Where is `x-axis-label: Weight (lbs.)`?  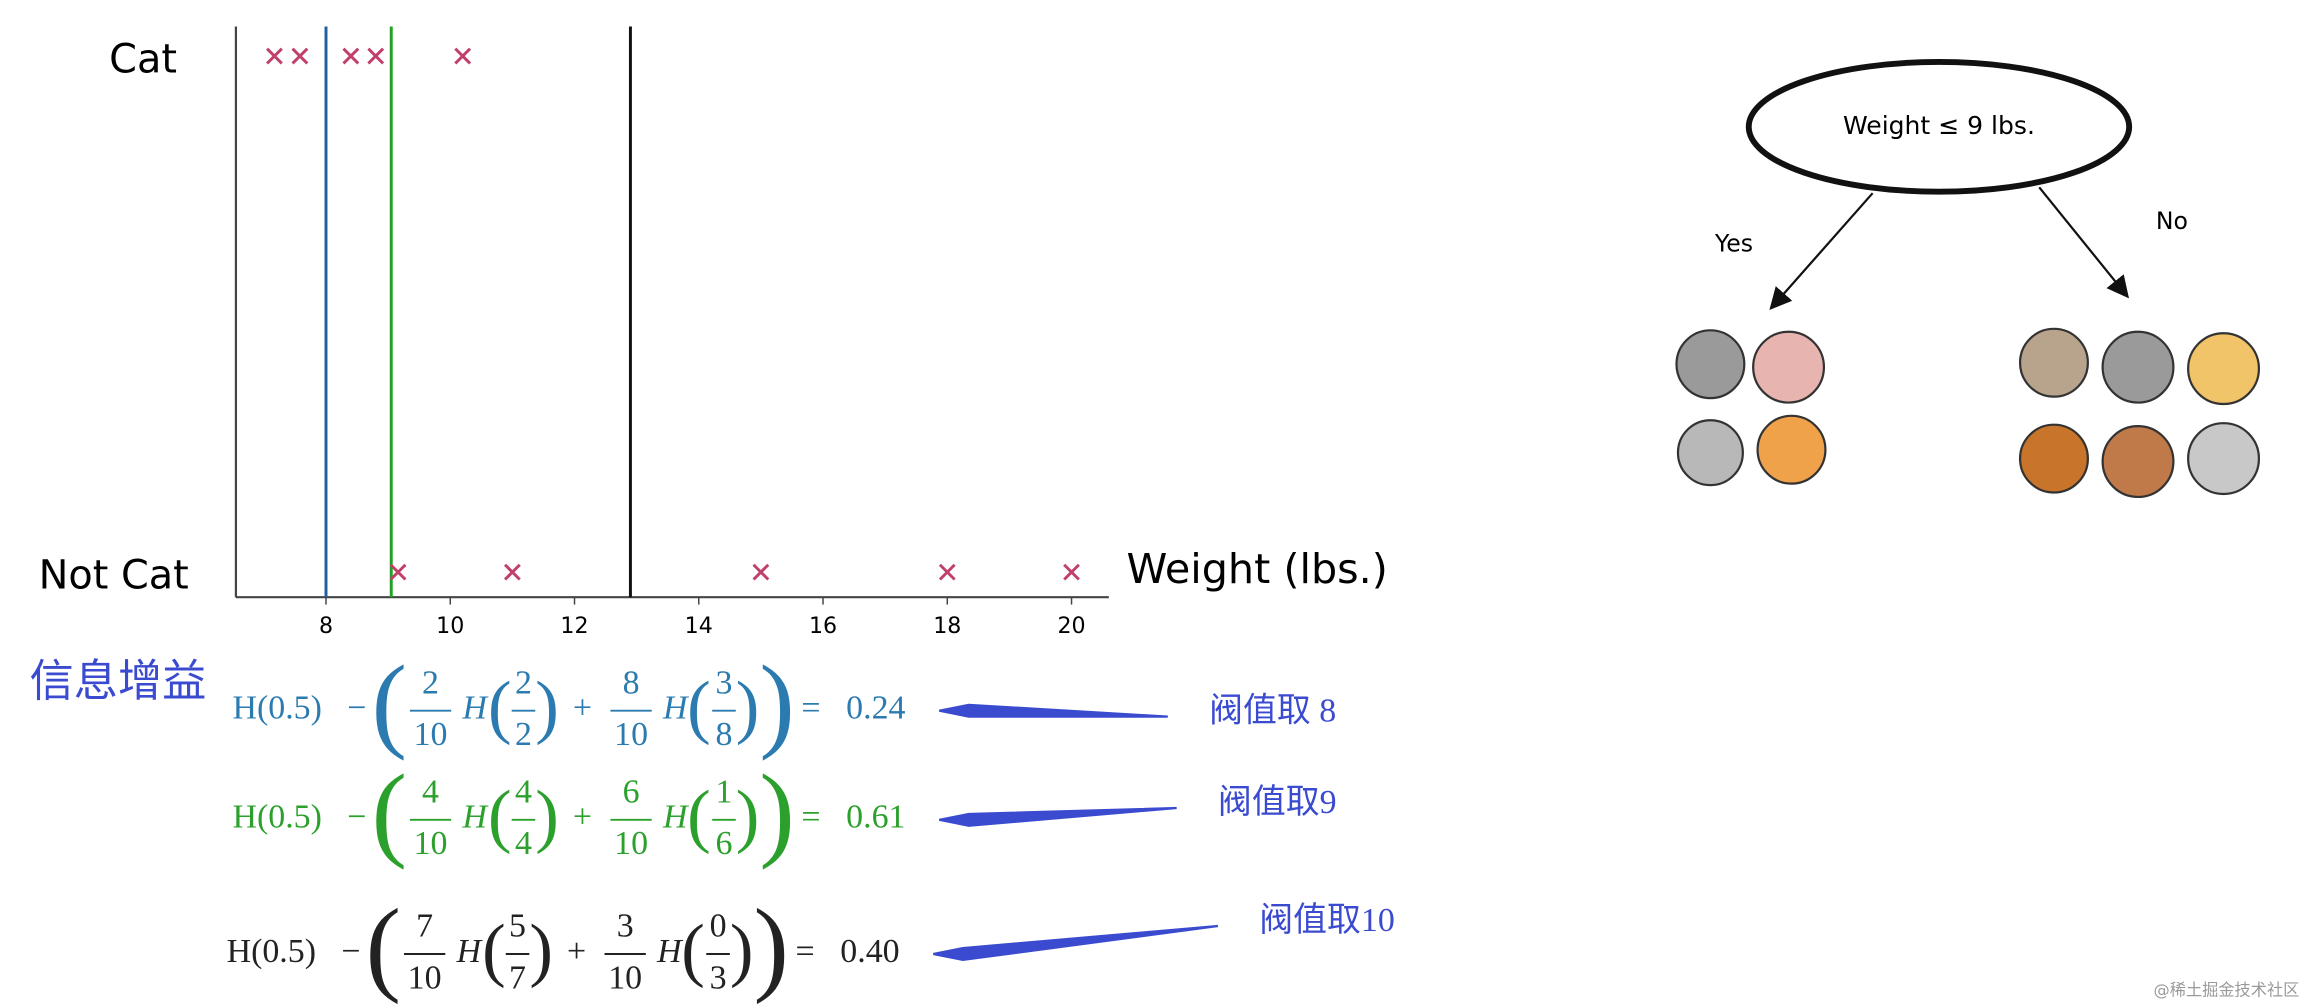
x-axis-label: Weight (lbs.) is located at coordinates (1257, 569).